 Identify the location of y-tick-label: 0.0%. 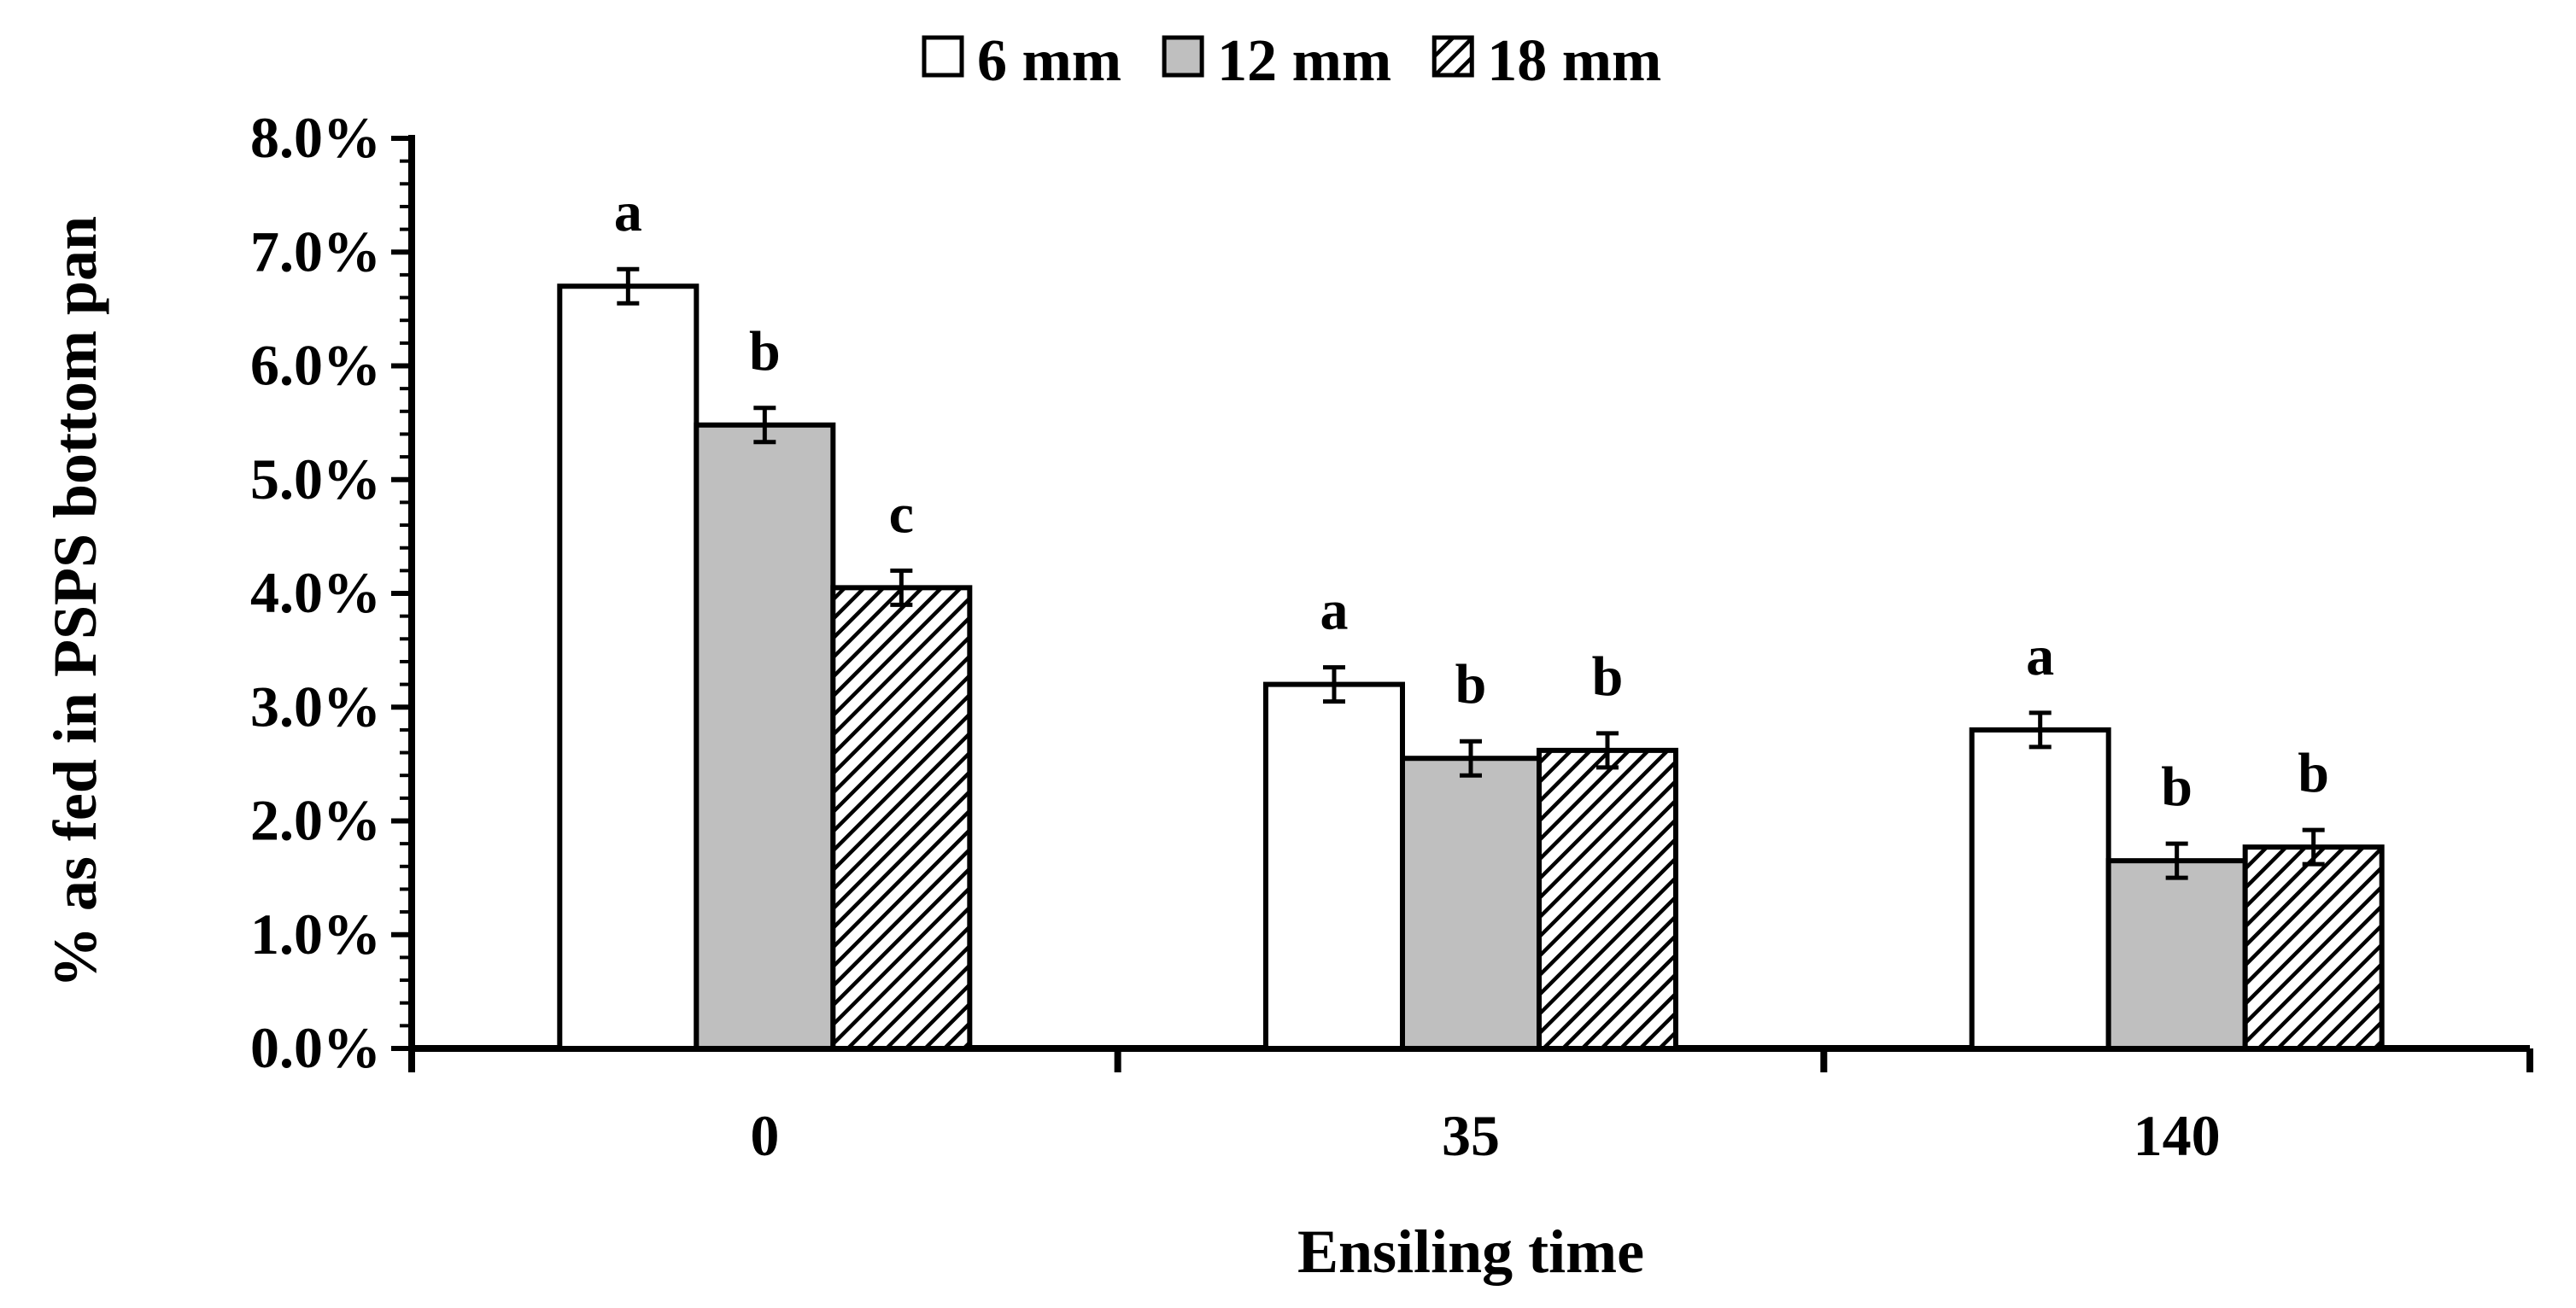
(315, 1047).